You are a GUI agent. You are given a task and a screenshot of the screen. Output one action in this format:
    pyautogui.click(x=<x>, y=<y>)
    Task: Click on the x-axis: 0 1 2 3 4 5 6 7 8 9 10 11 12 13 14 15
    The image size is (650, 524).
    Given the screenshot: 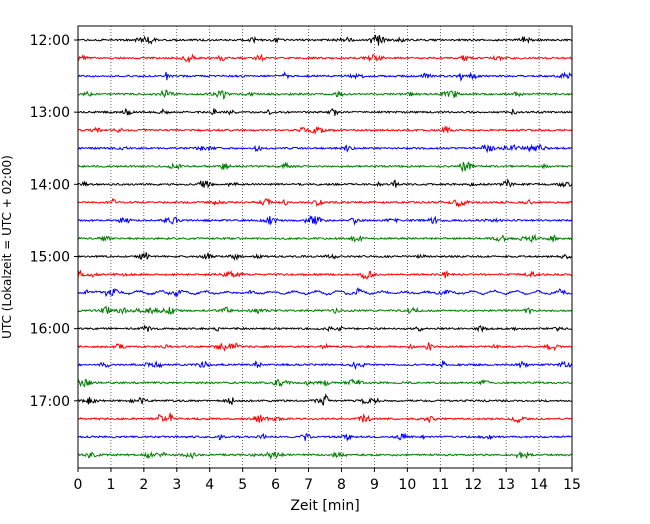 What is the action you would take?
    pyautogui.click(x=327, y=480)
    